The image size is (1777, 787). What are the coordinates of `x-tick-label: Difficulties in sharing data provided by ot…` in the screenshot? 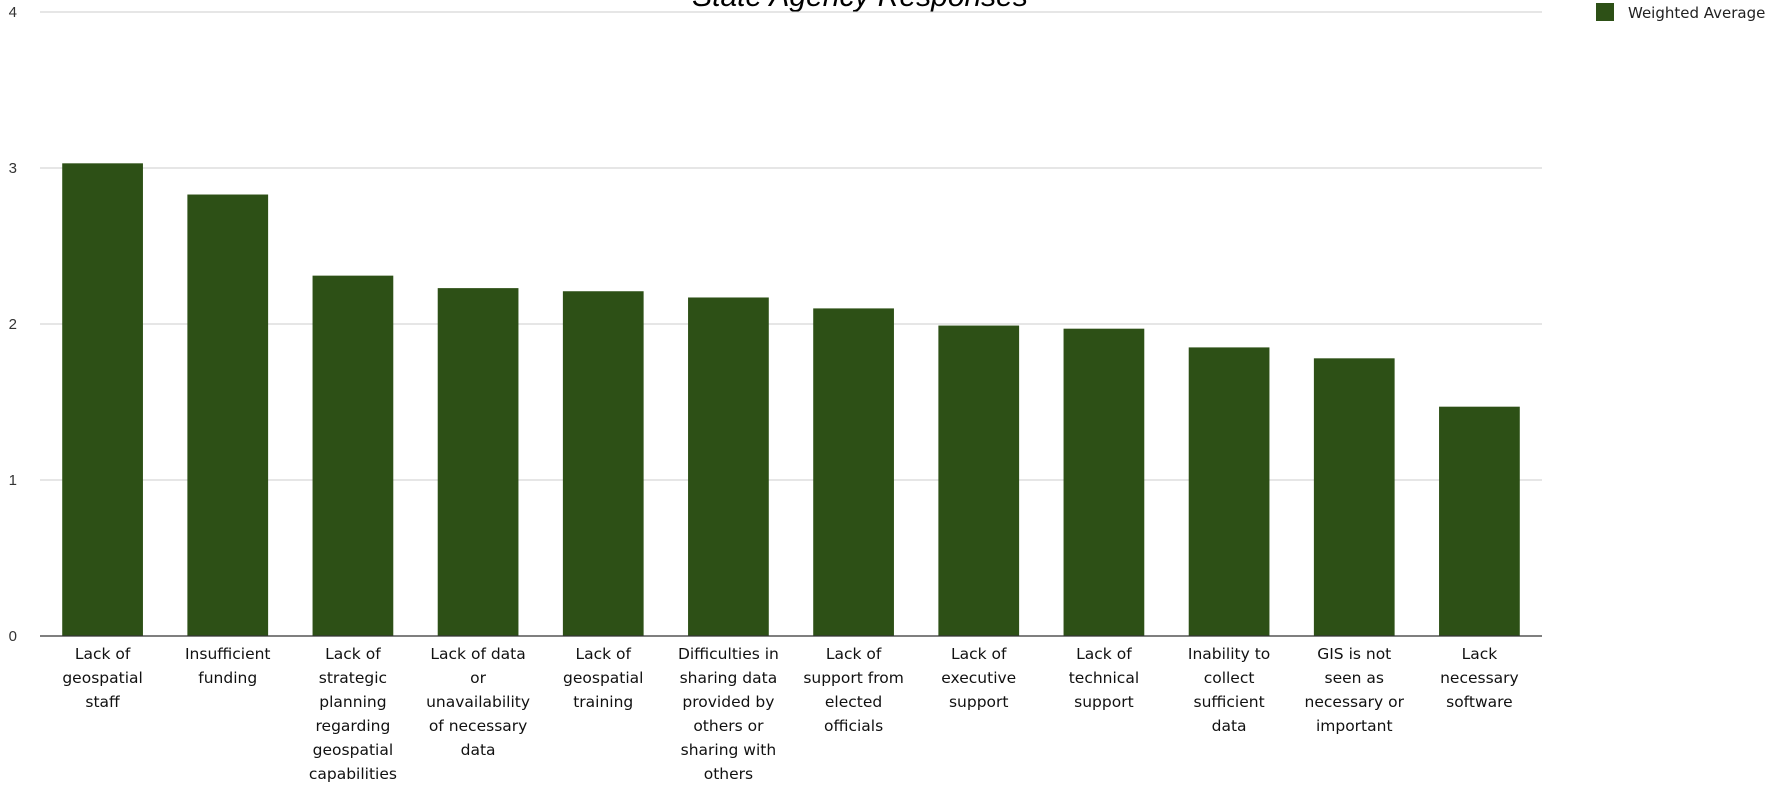 It's located at (728, 714).